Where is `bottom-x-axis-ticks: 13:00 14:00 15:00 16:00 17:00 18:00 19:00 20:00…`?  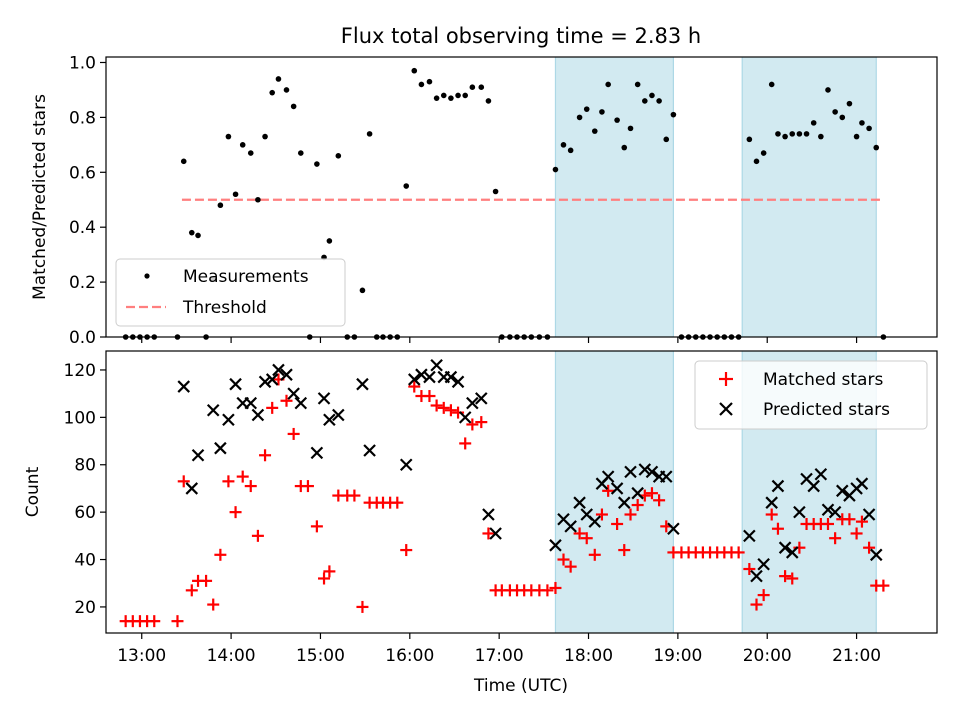
bottom-x-axis-ticks: 13:00 14:00 15:00 16:00 17:00 18:00 19:00 20:00… is located at coordinates (499, 649).